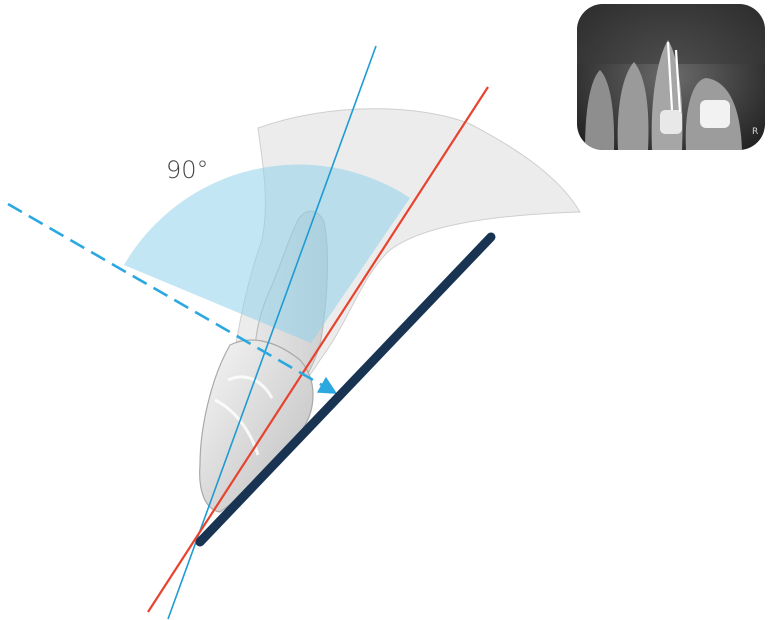 The width and height of the screenshot is (769, 620). I want to click on xray-inset-text: R, so click(755, 132).